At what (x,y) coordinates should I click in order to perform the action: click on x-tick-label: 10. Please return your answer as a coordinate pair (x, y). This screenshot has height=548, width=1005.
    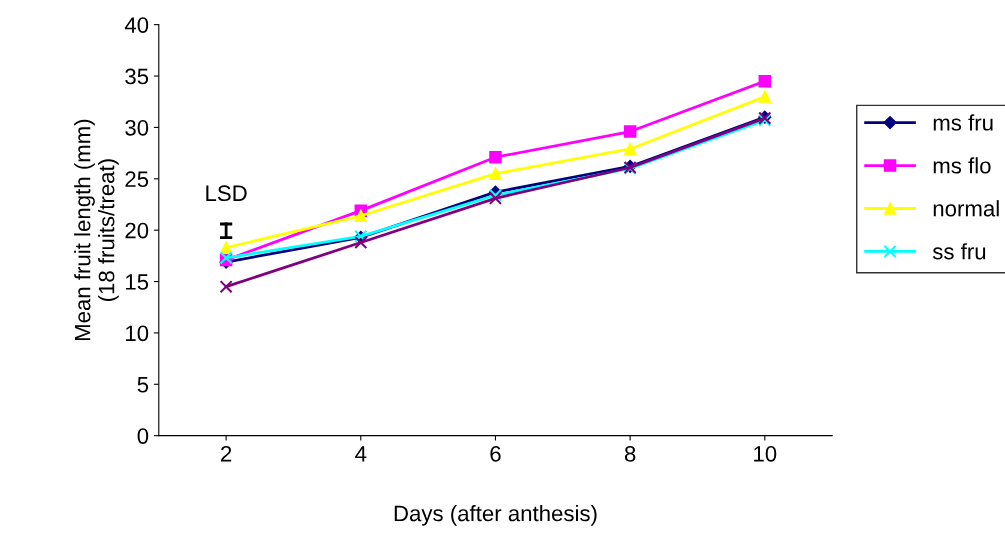
    Looking at the image, I should click on (765, 453).